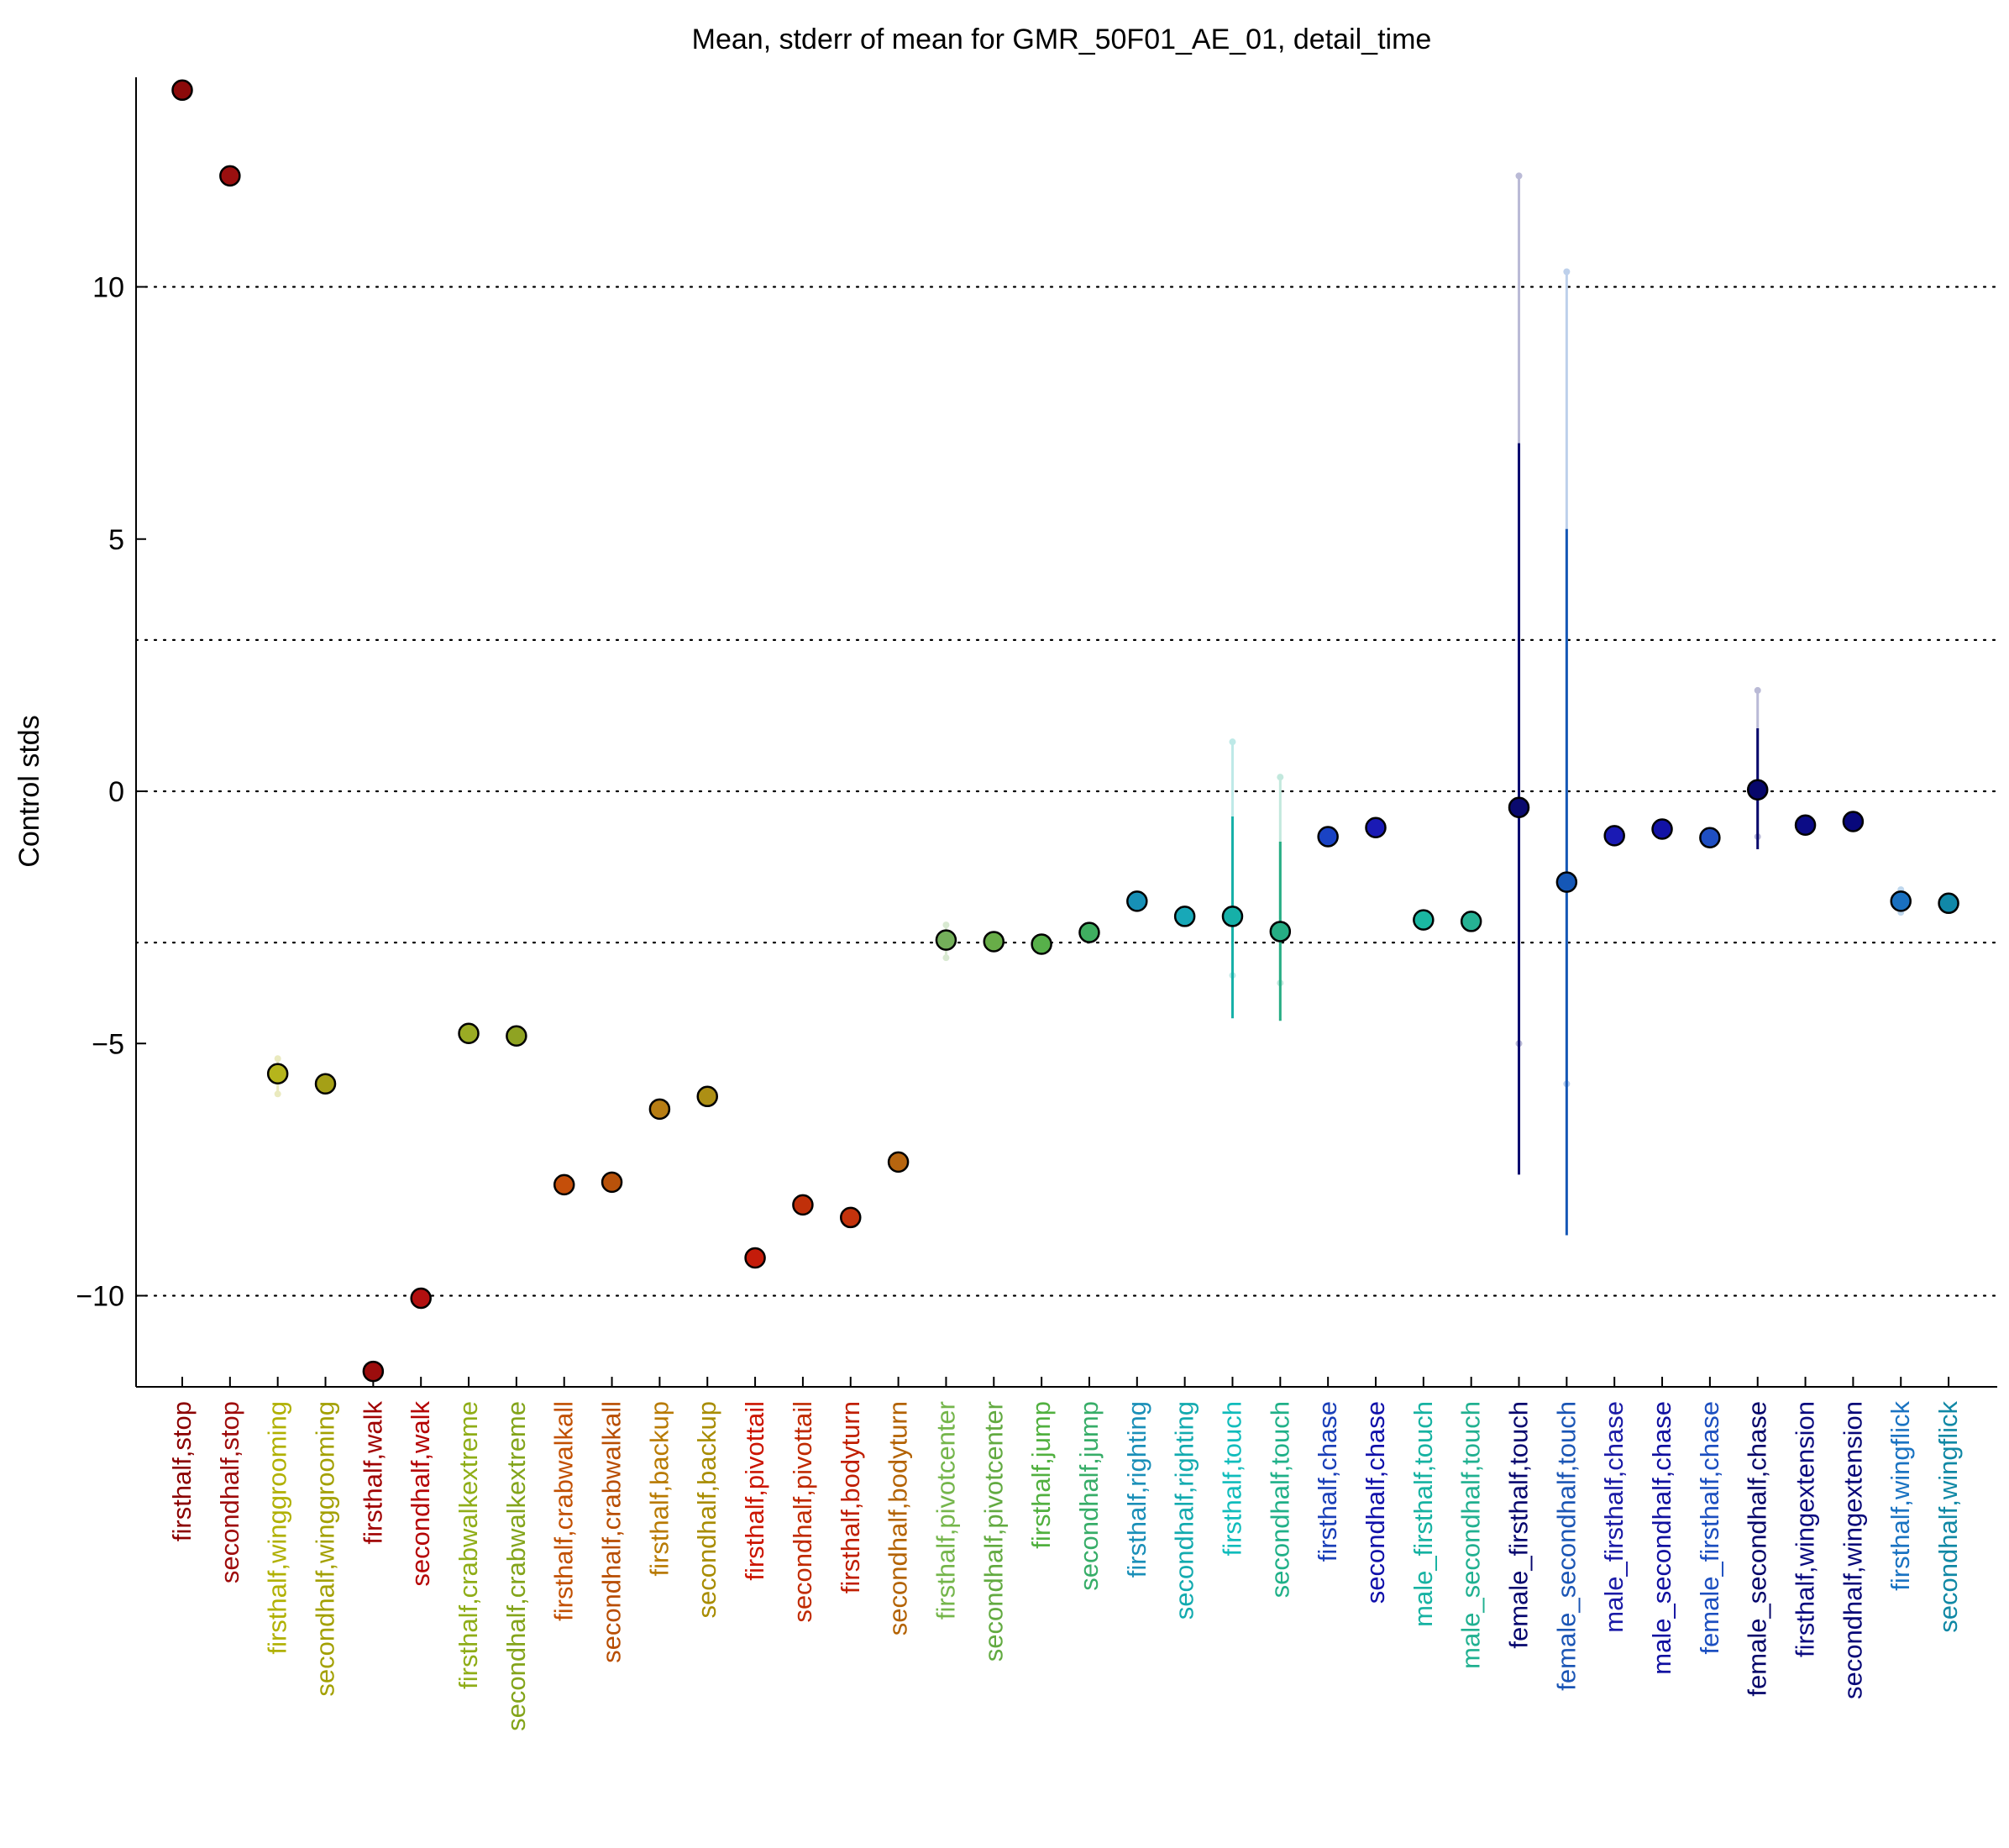 This screenshot has width=2009, height=1848. I want to click on x-tick-label: firsthalf,crabwalkall, so click(564, 1511).